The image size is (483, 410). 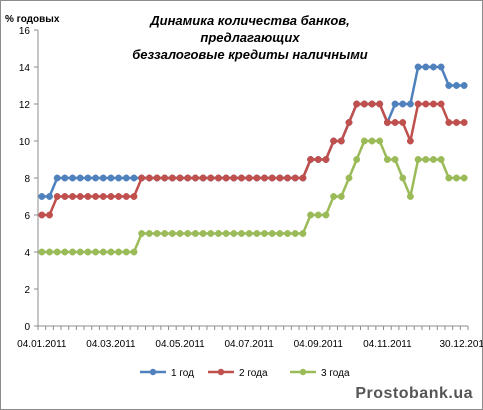 What do you see at coordinates (27, 327) in the screenshot?
I see `y-tick-label: 0` at bounding box center [27, 327].